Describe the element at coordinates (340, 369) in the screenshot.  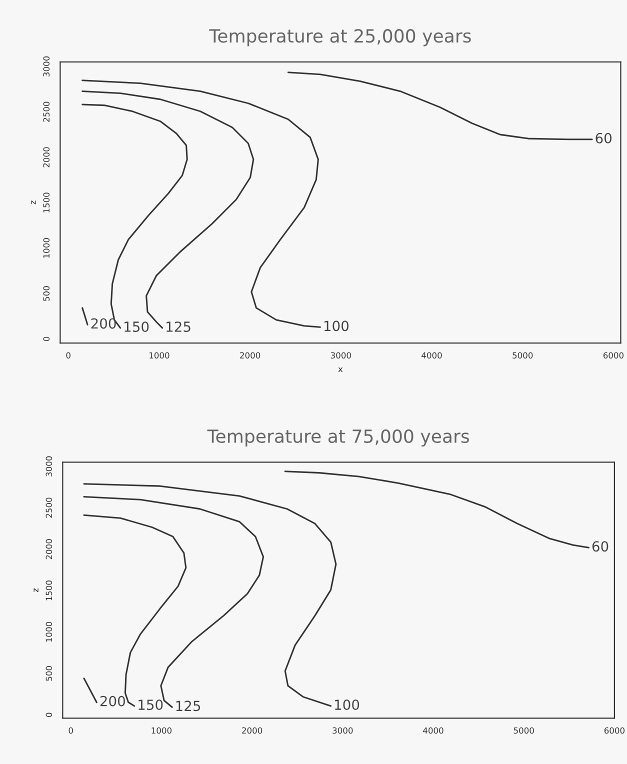
I see `x-axis-title: x` at that location.